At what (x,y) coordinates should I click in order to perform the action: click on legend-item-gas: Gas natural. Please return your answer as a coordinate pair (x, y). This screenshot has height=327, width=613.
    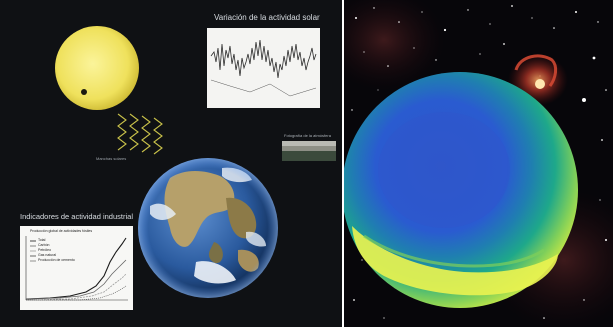
    Looking at the image, I should click on (47, 255).